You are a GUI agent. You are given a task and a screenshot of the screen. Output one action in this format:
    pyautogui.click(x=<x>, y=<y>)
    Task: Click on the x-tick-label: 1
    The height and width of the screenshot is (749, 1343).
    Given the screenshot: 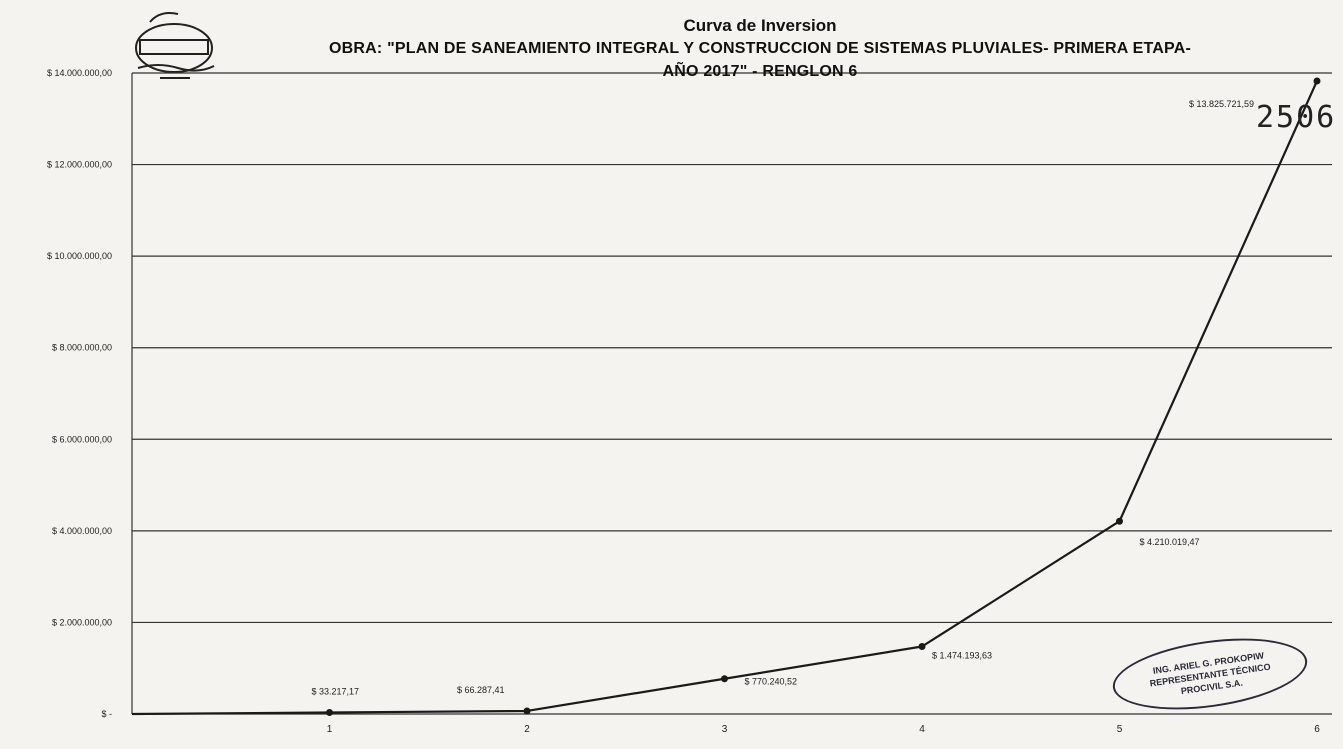 What is the action you would take?
    pyautogui.click(x=330, y=729)
    